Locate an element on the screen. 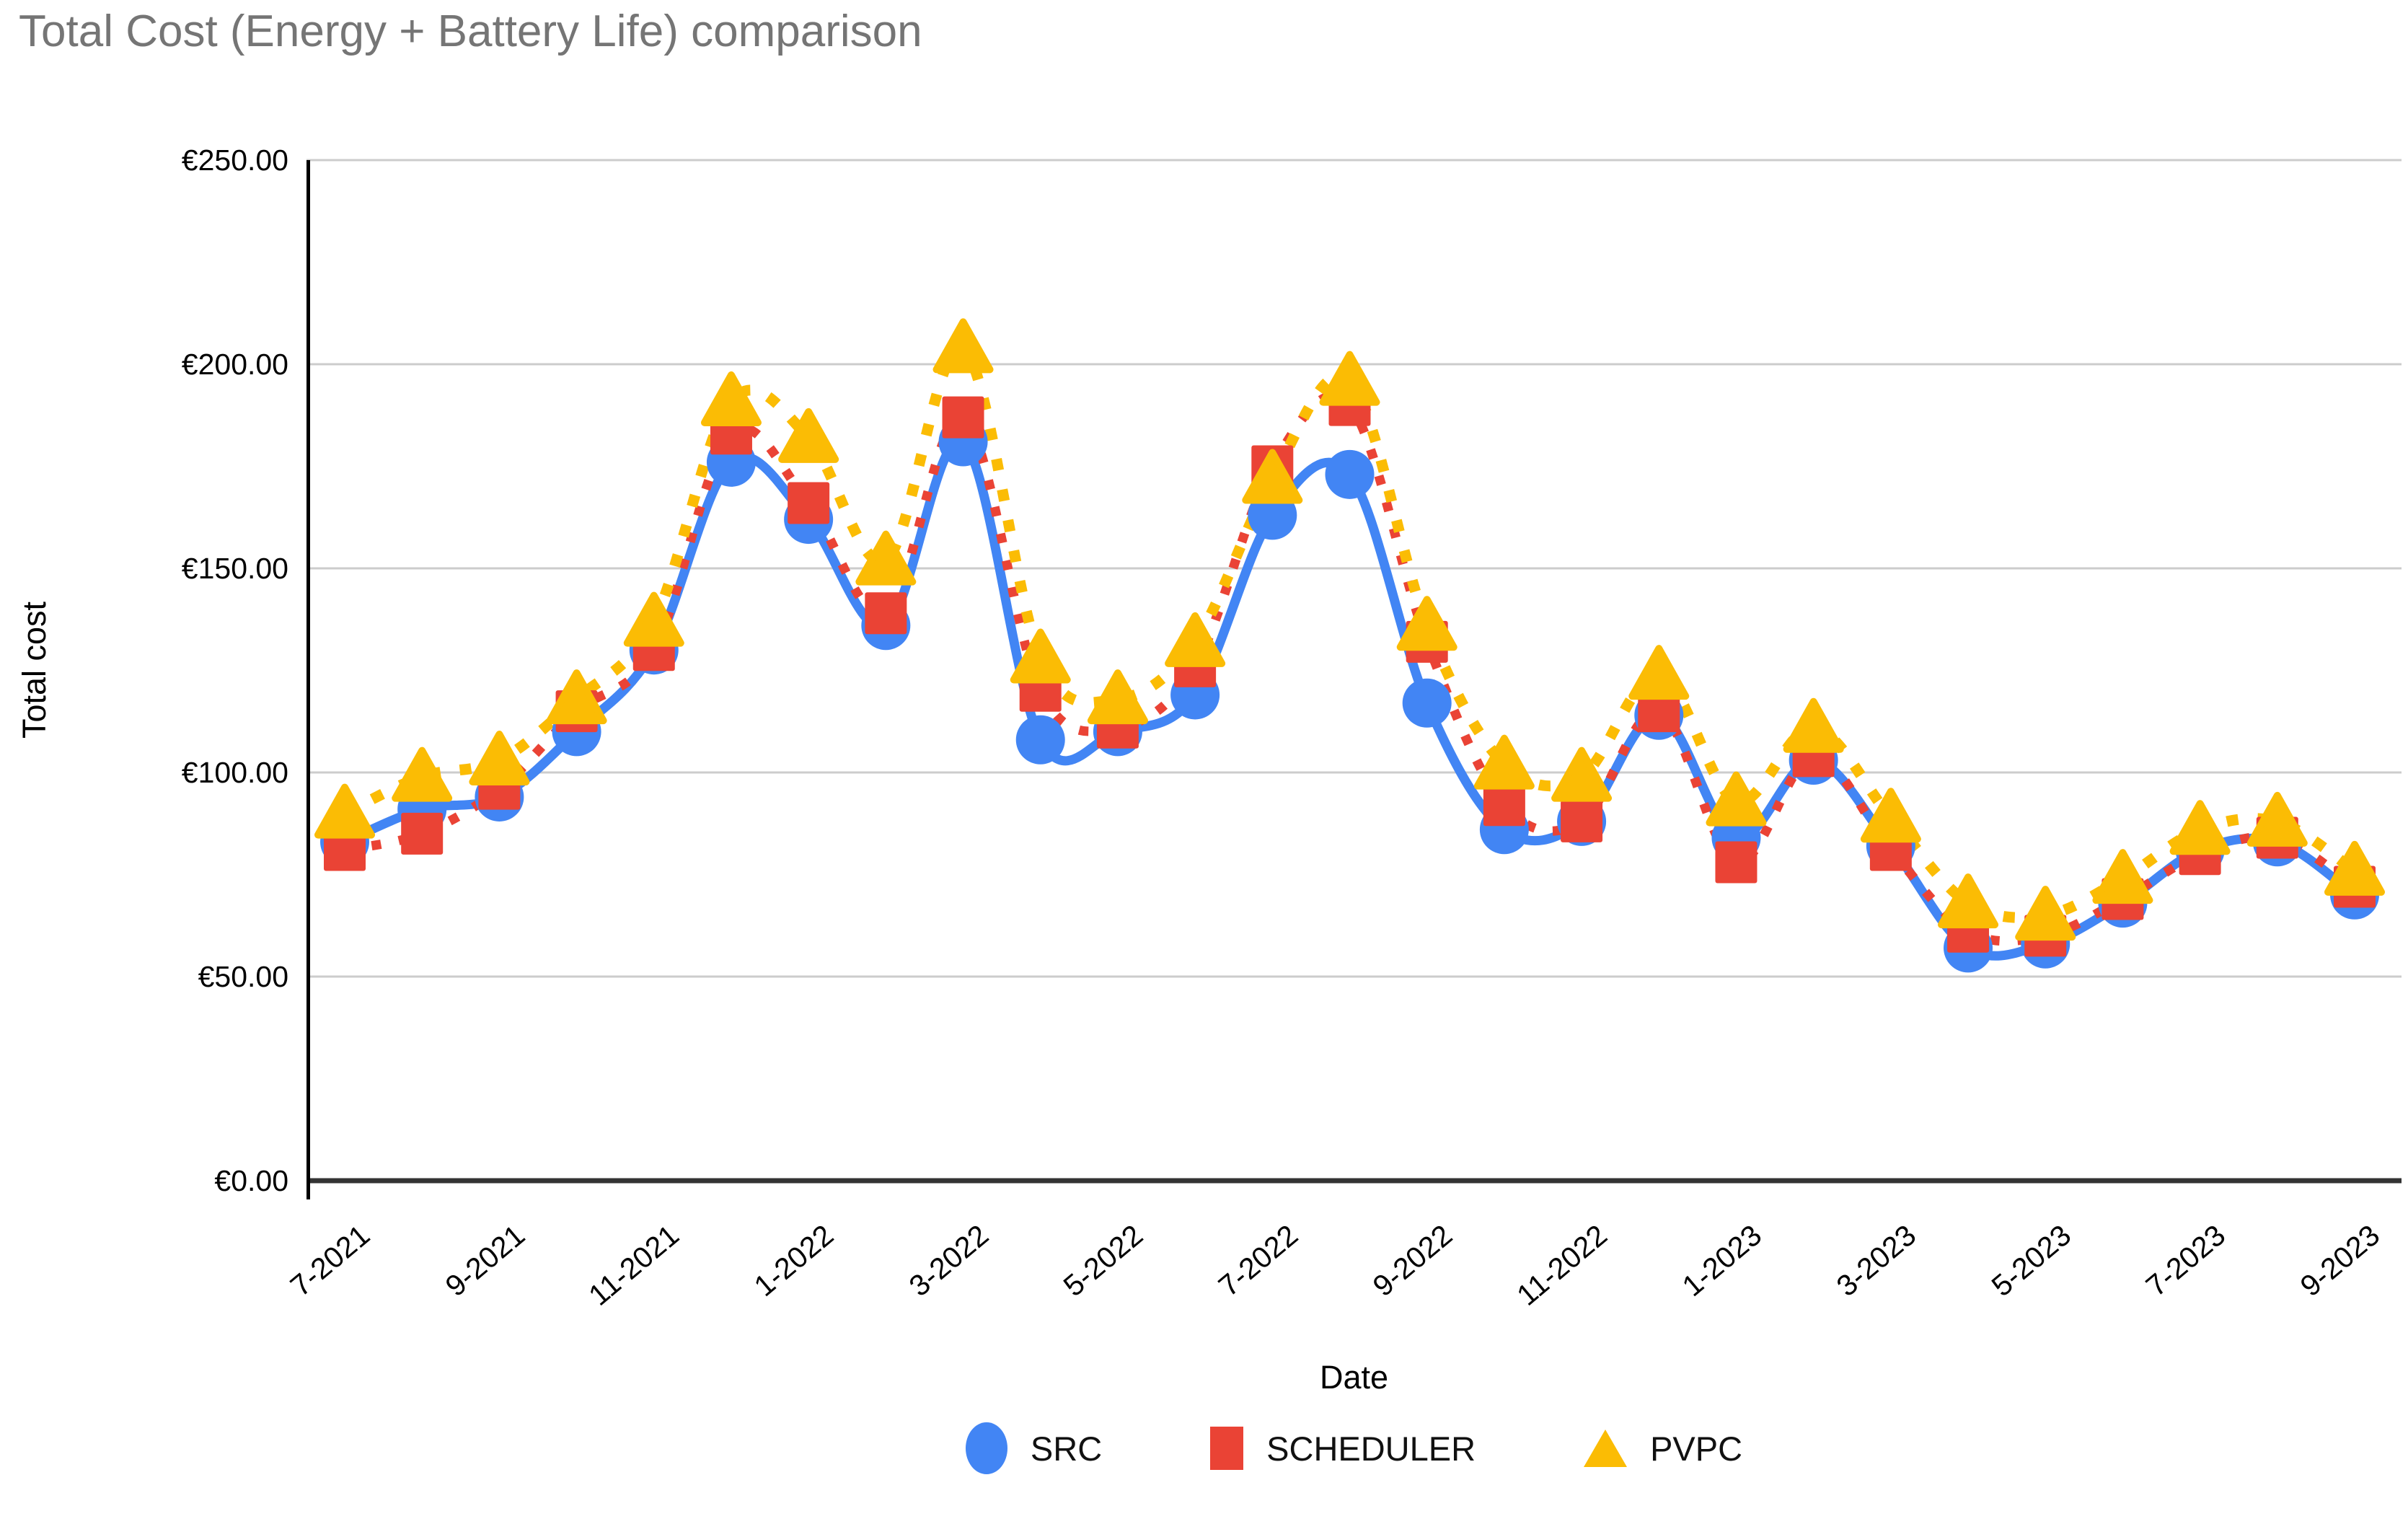  scheduler-square-icon is located at coordinates (1227, 1448).